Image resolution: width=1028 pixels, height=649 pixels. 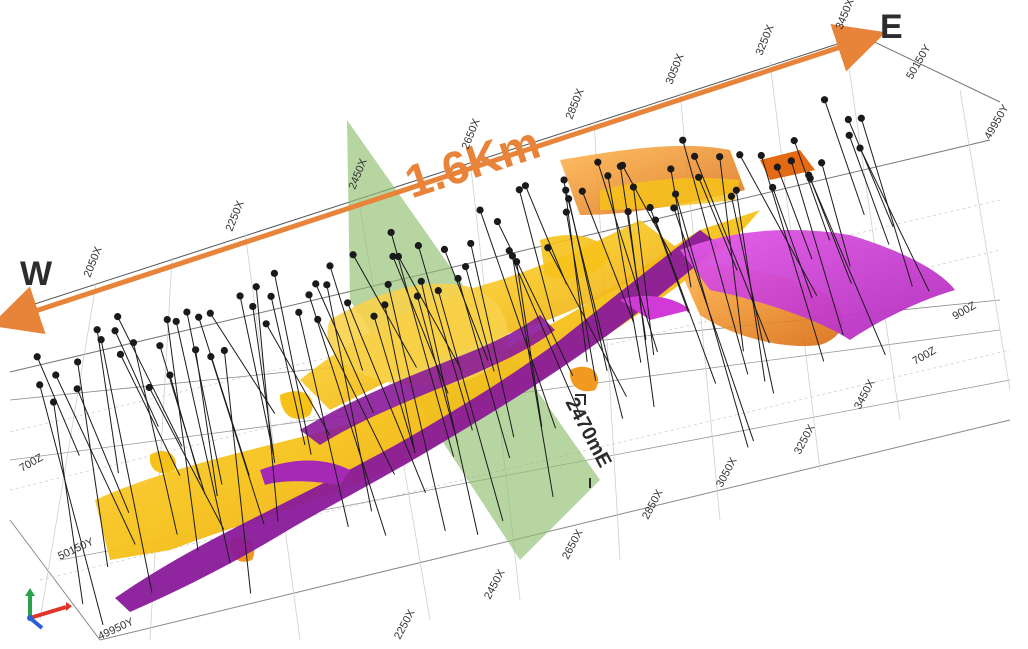 I want to click on grid-label-bottom-x: 2250X, so click(x=405, y=624).